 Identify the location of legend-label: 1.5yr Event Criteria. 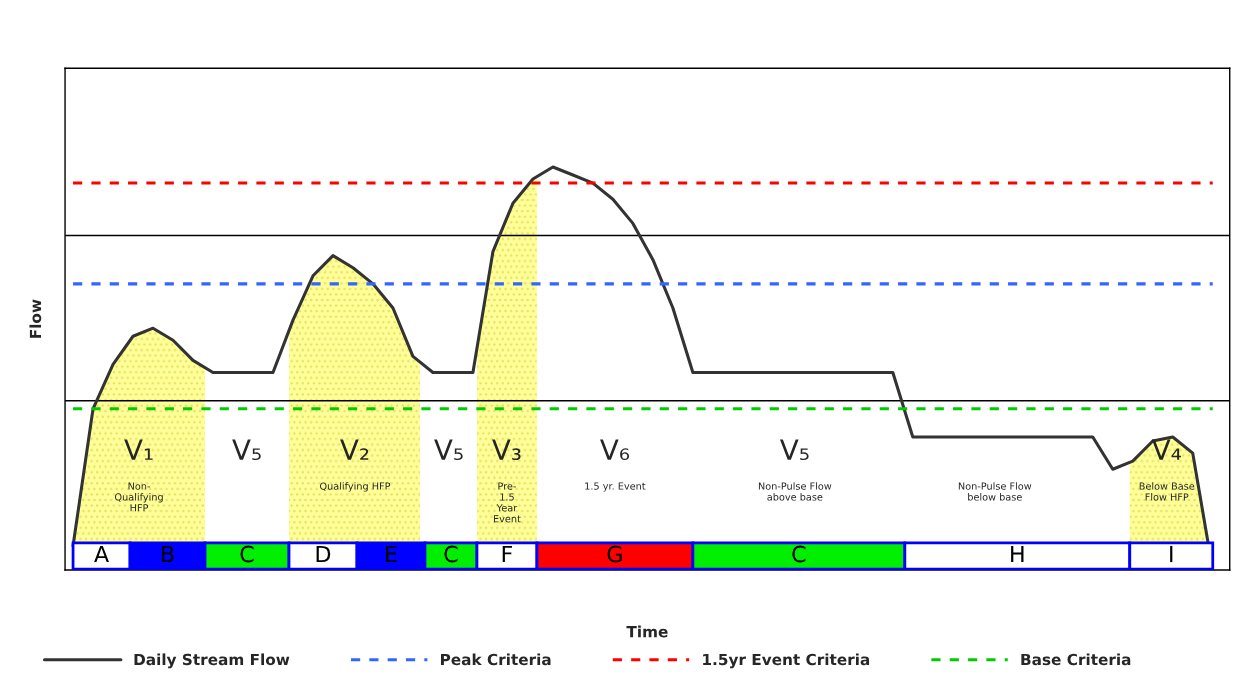
(786, 661).